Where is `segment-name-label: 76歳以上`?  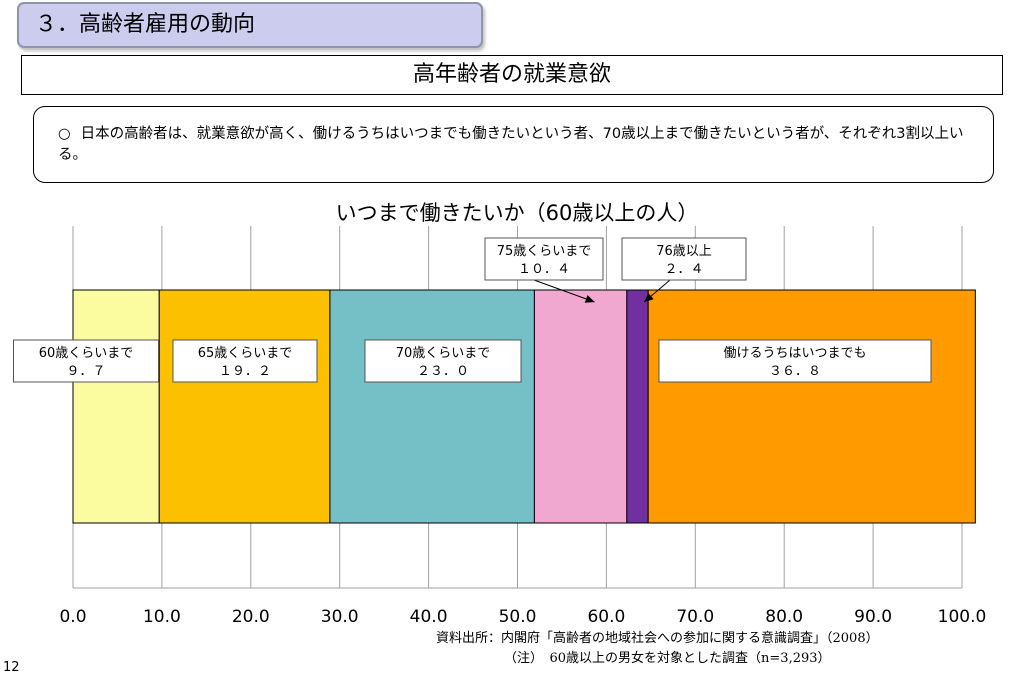 segment-name-label: 76歳以上 is located at coordinates (684, 251).